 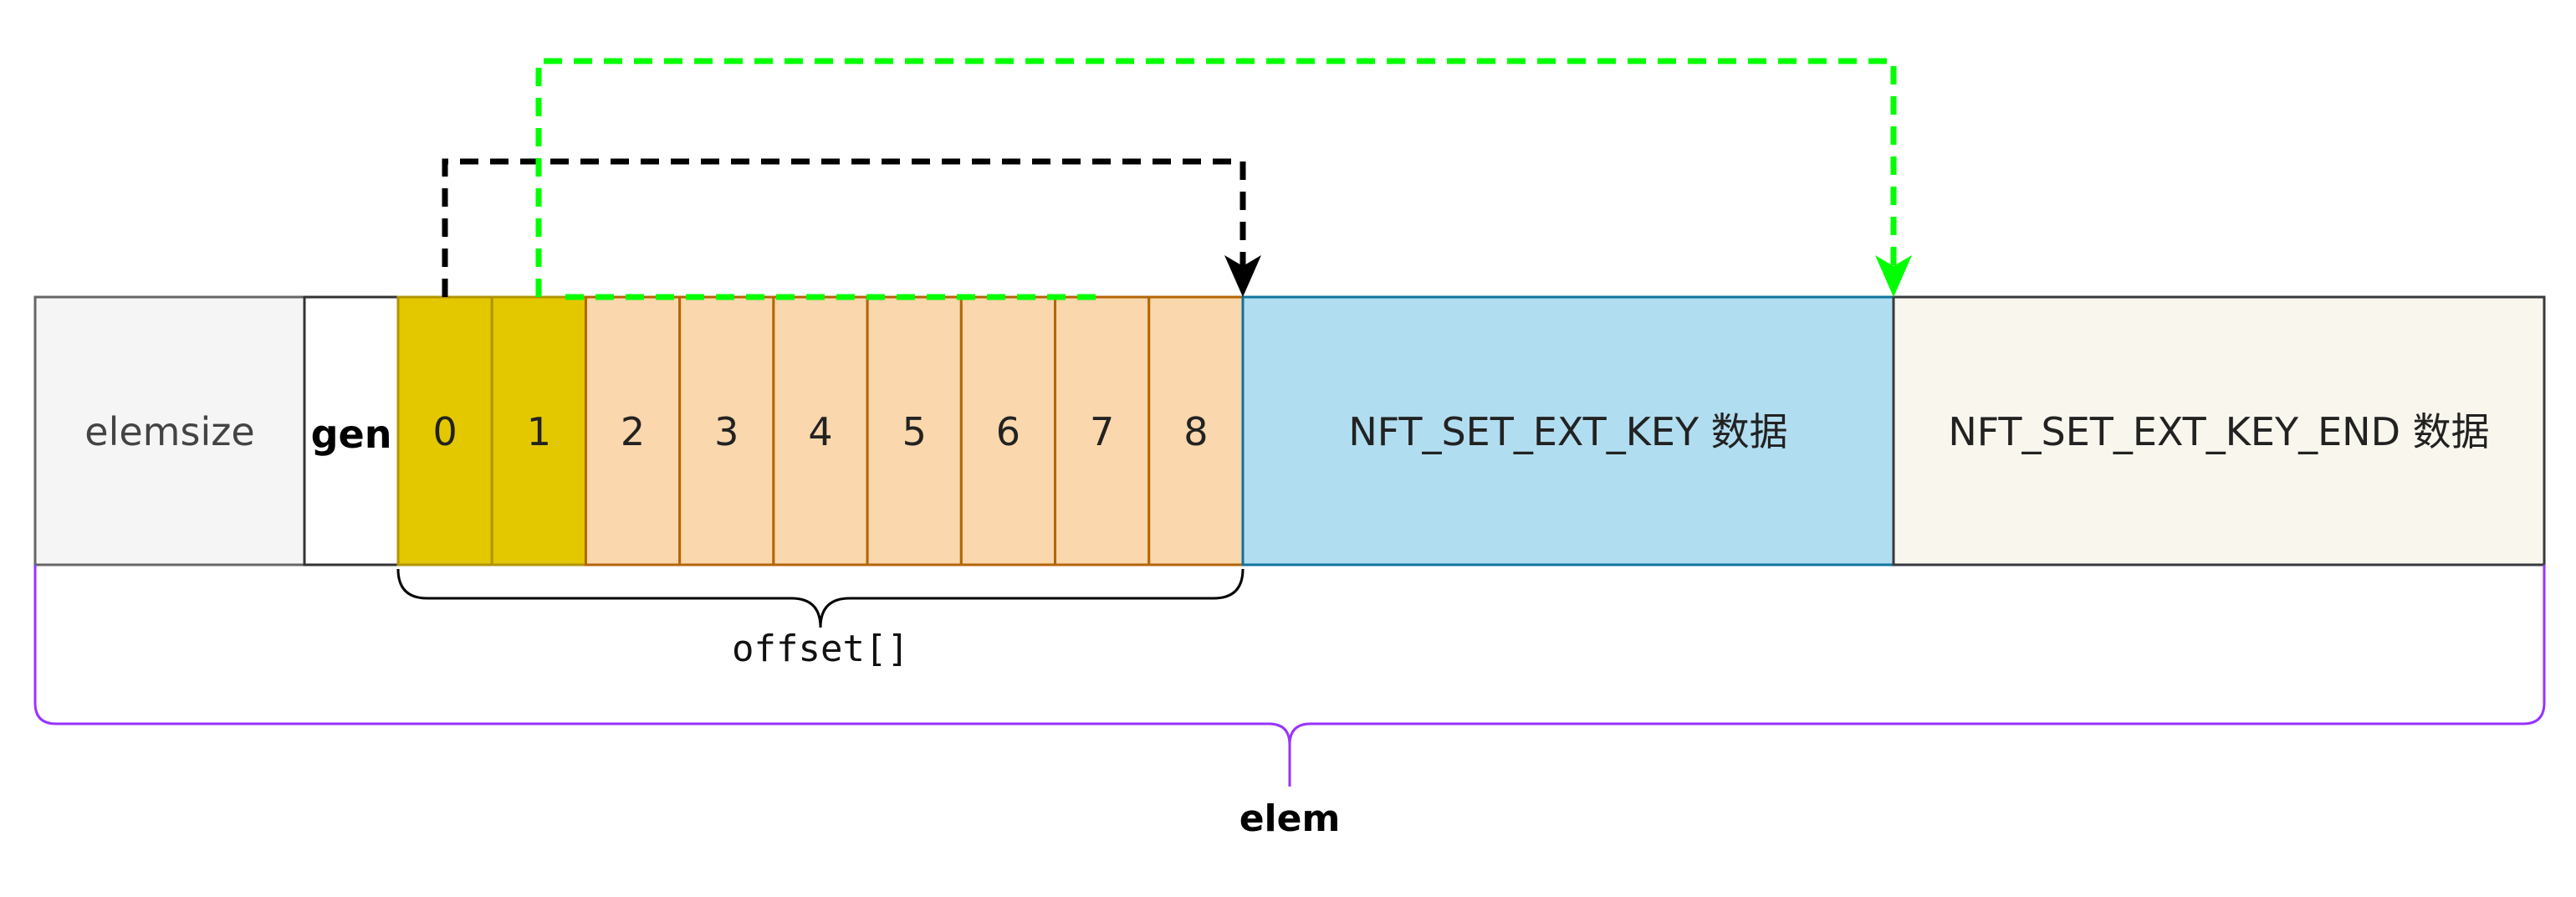 I want to click on offset-cell-3: 3, so click(x=727, y=431).